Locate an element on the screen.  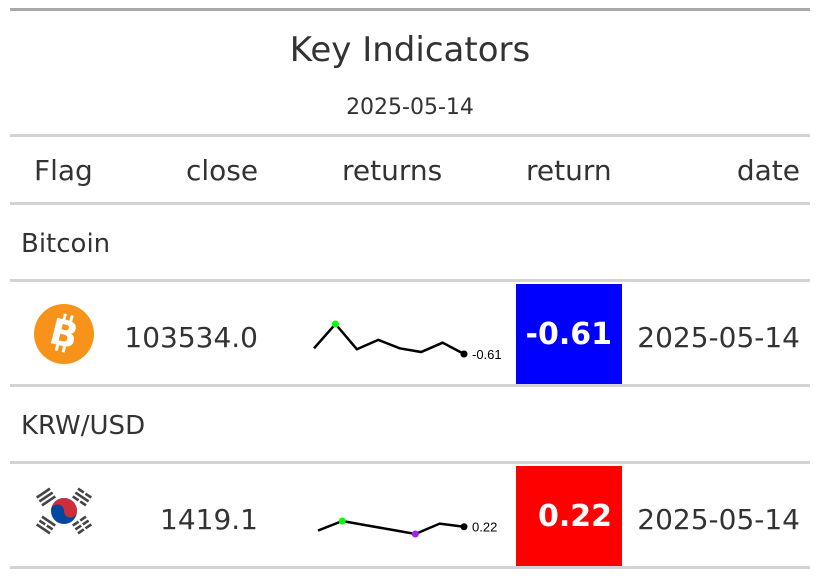
returns-sparkline: 0.22 is located at coordinates (407, 527).